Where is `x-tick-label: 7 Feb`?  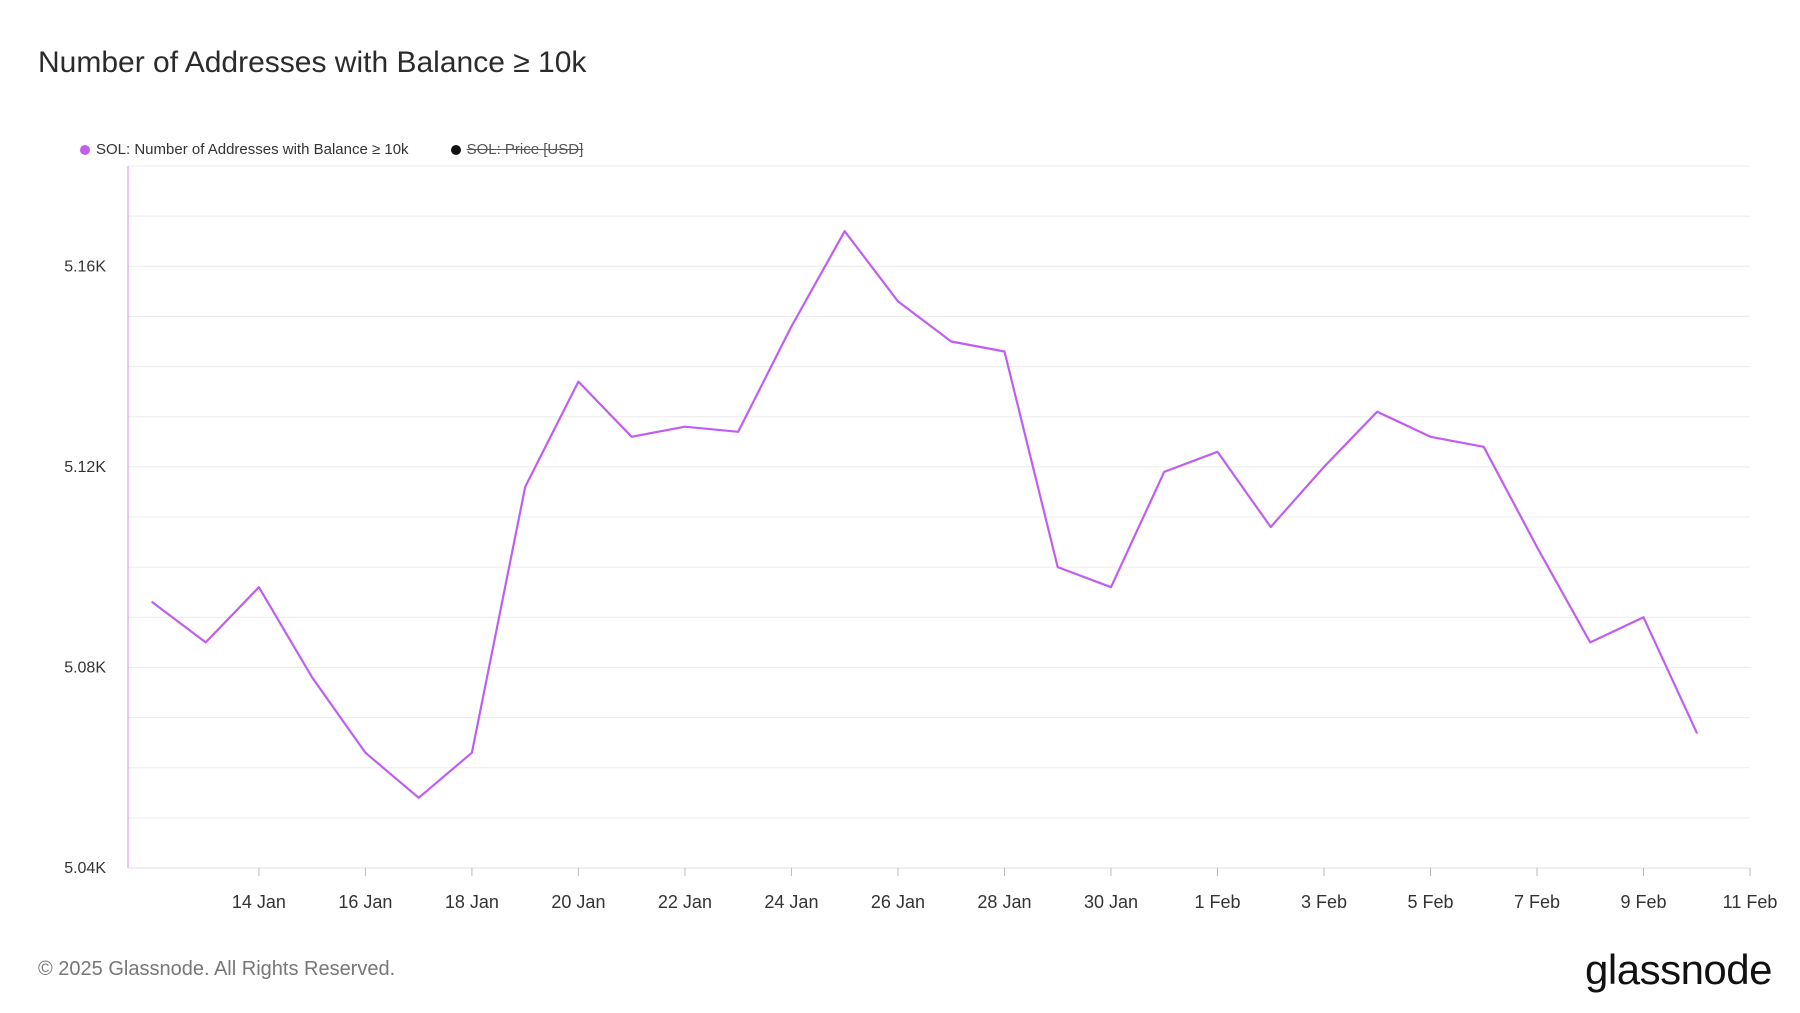 x-tick-label: 7 Feb is located at coordinates (1537, 902).